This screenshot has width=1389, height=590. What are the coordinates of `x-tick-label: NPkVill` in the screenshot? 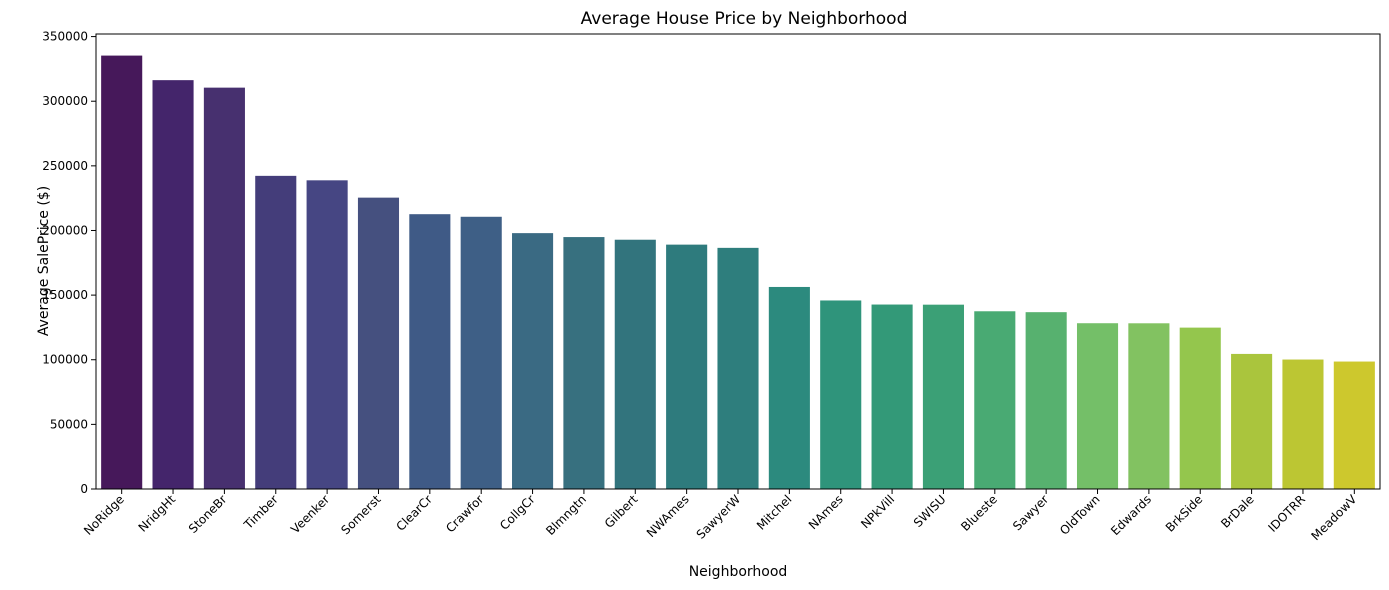 It's located at (877, 511).